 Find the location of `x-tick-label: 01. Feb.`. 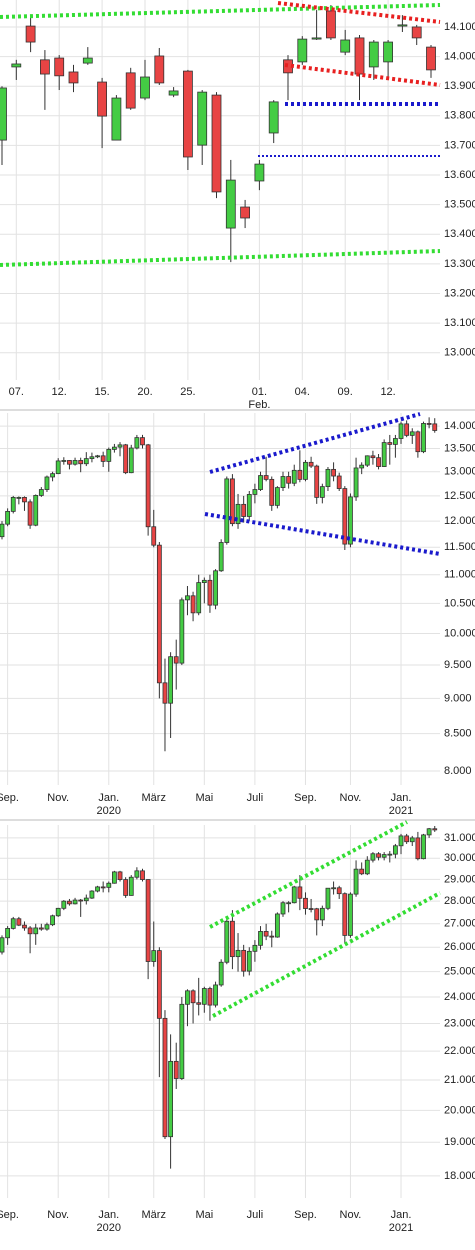

x-tick-label: 01. Feb. is located at coordinates (259, 398).